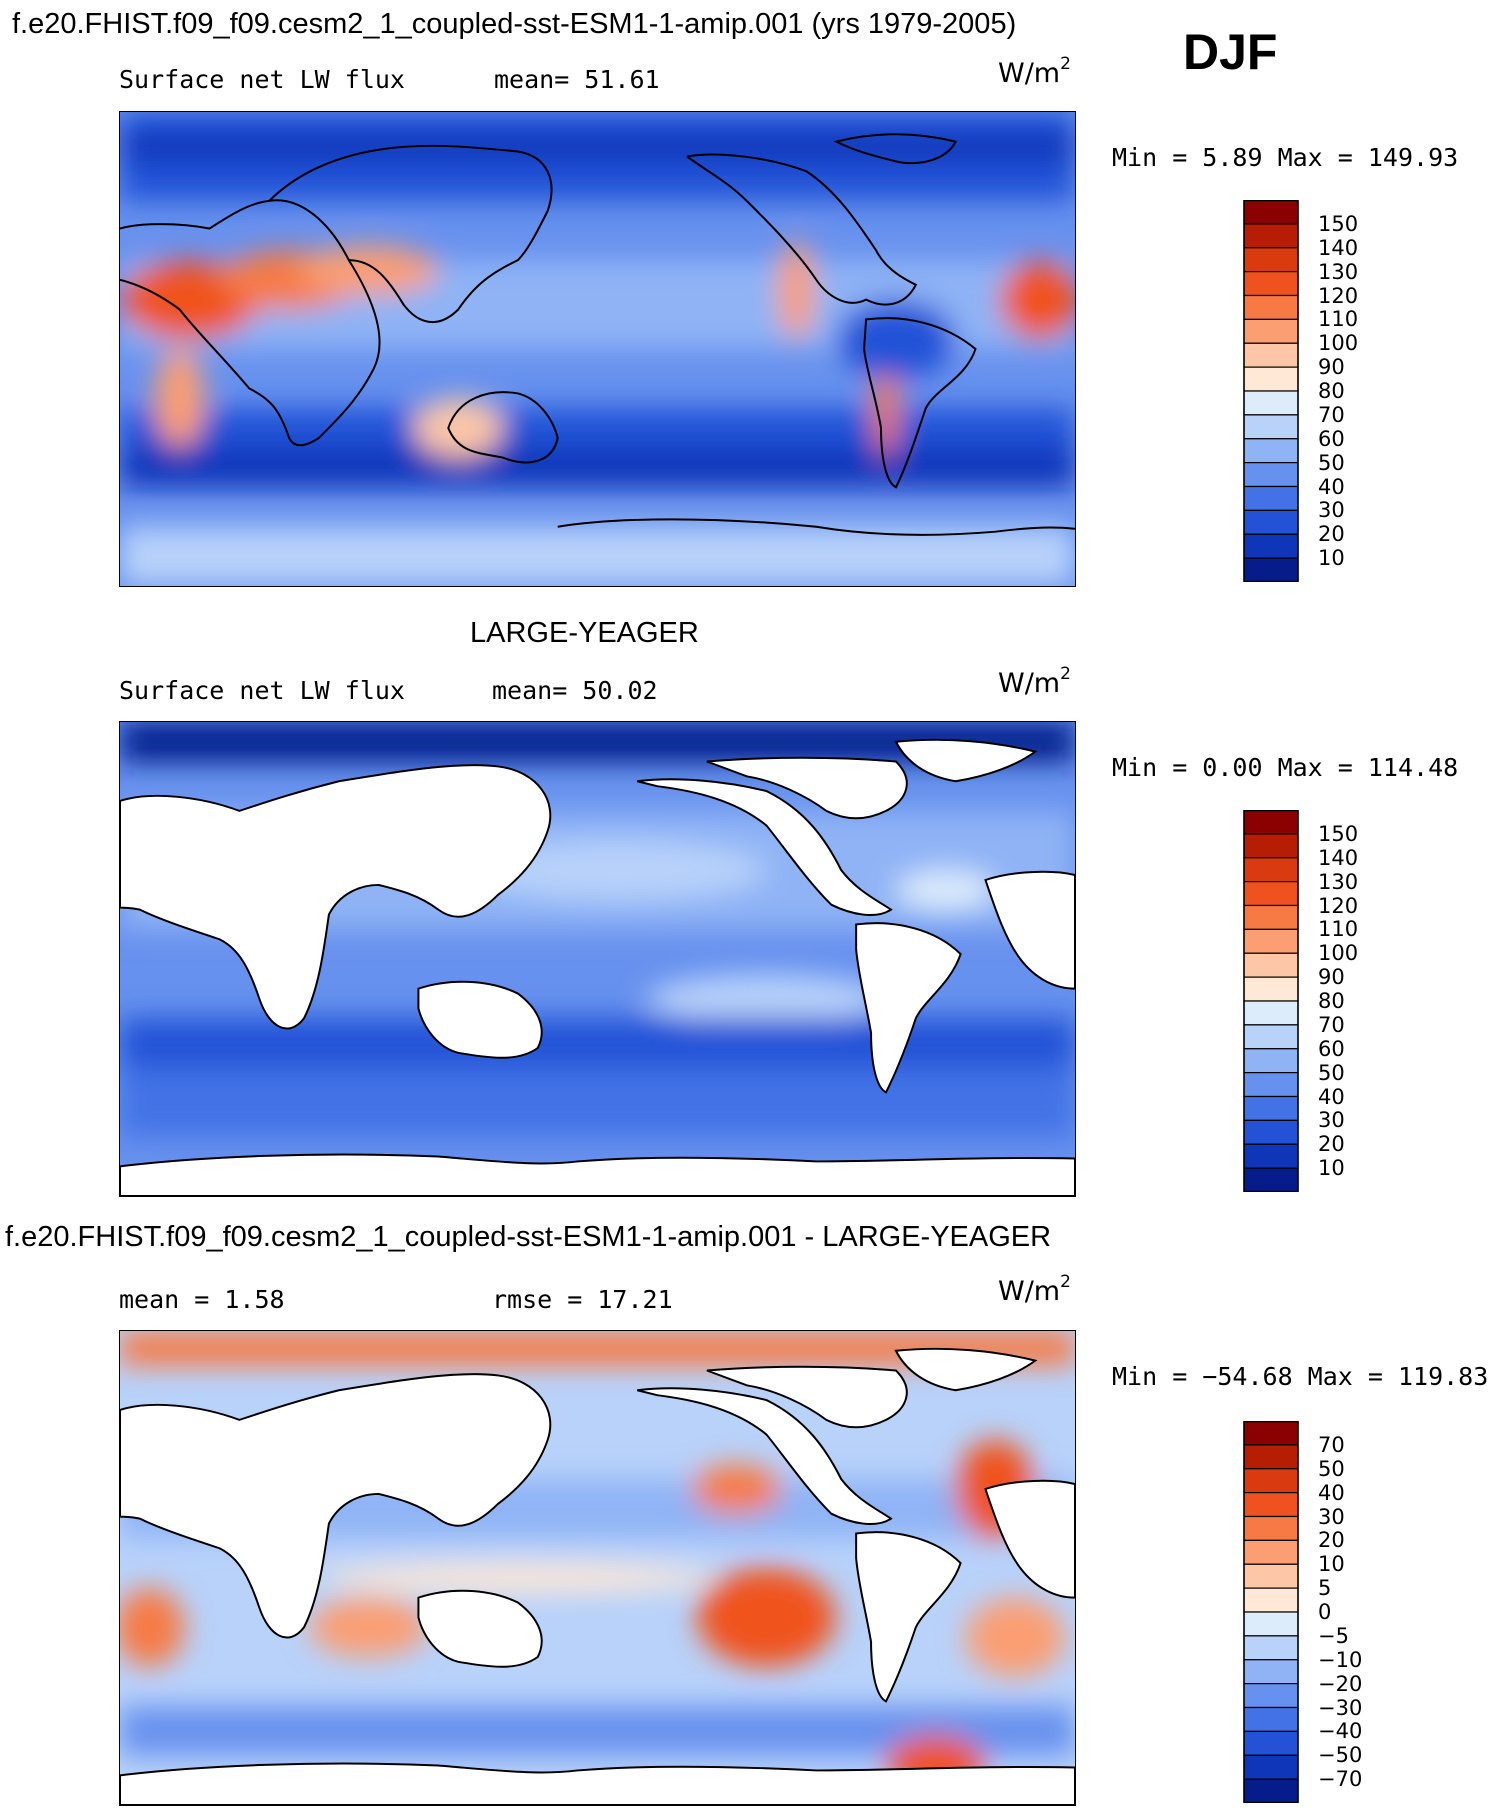 This screenshot has width=1500, height=1813. What do you see at coordinates (1325, 1588) in the screenshot?
I see `colorbar-tick-label: 5` at bounding box center [1325, 1588].